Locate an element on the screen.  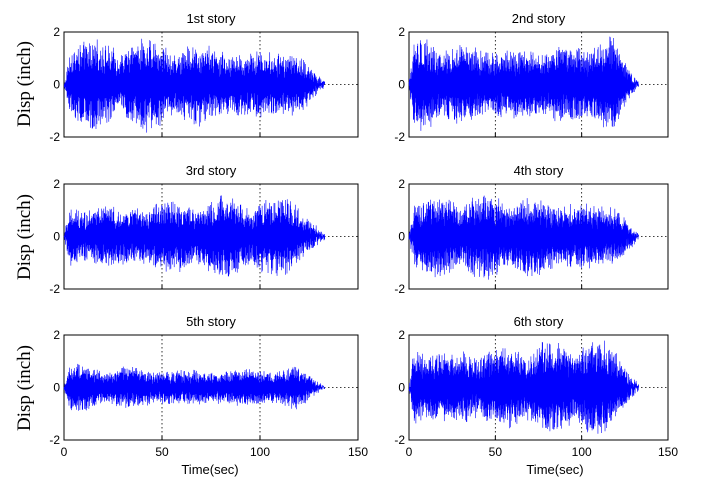
x-axis-label-left: Time(sec) is located at coordinates (209, 469).